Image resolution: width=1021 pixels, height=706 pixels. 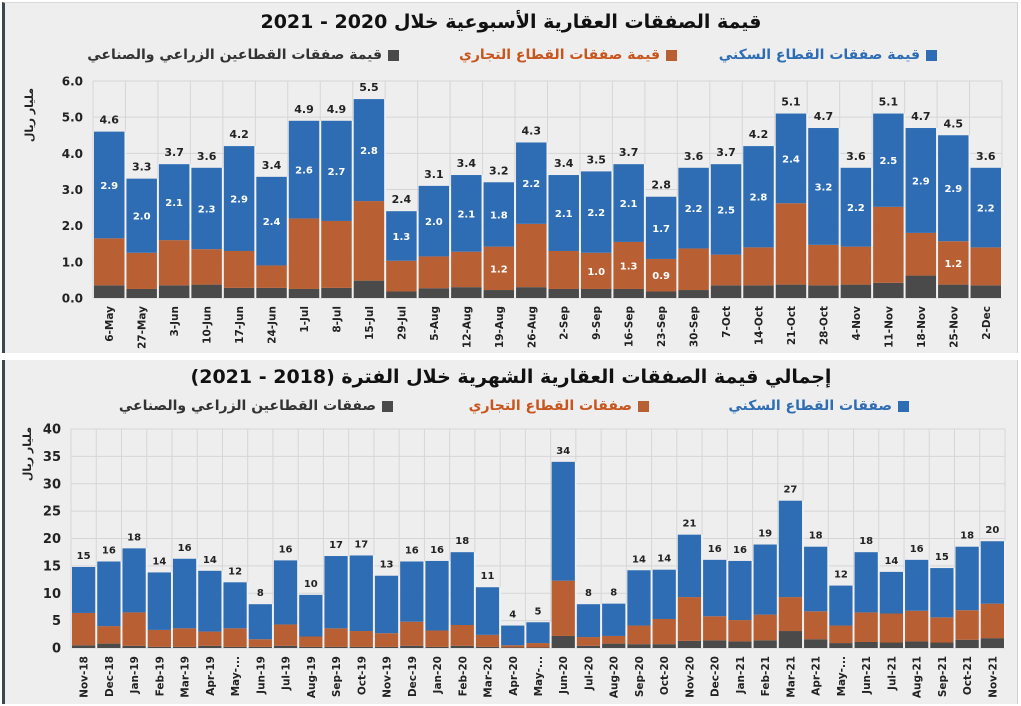 What do you see at coordinates (402, 237) in the screenshot?
I see `bar-residential-label: 1.3` at bounding box center [402, 237].